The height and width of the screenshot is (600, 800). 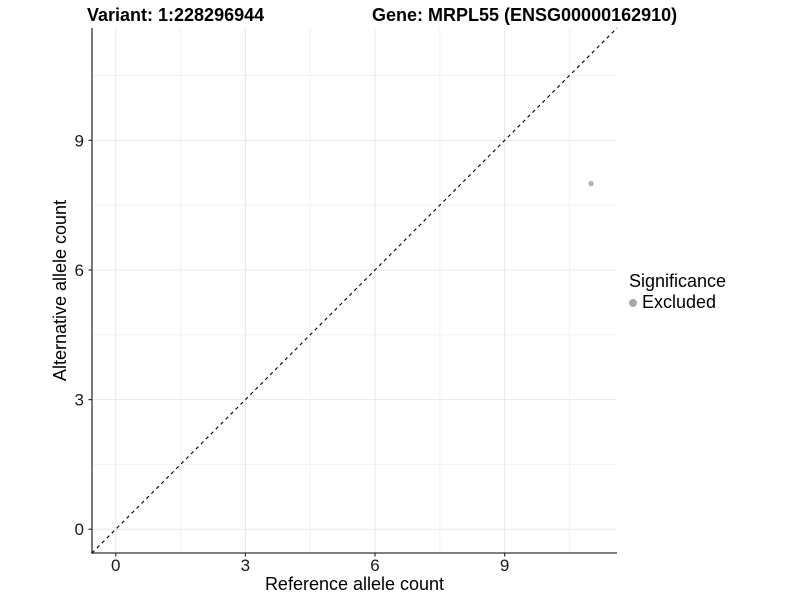 What do you see at coordinates (115, 565) in the screenshot?
I see `x-tick-label: 0` at bounding box center [115, 565].